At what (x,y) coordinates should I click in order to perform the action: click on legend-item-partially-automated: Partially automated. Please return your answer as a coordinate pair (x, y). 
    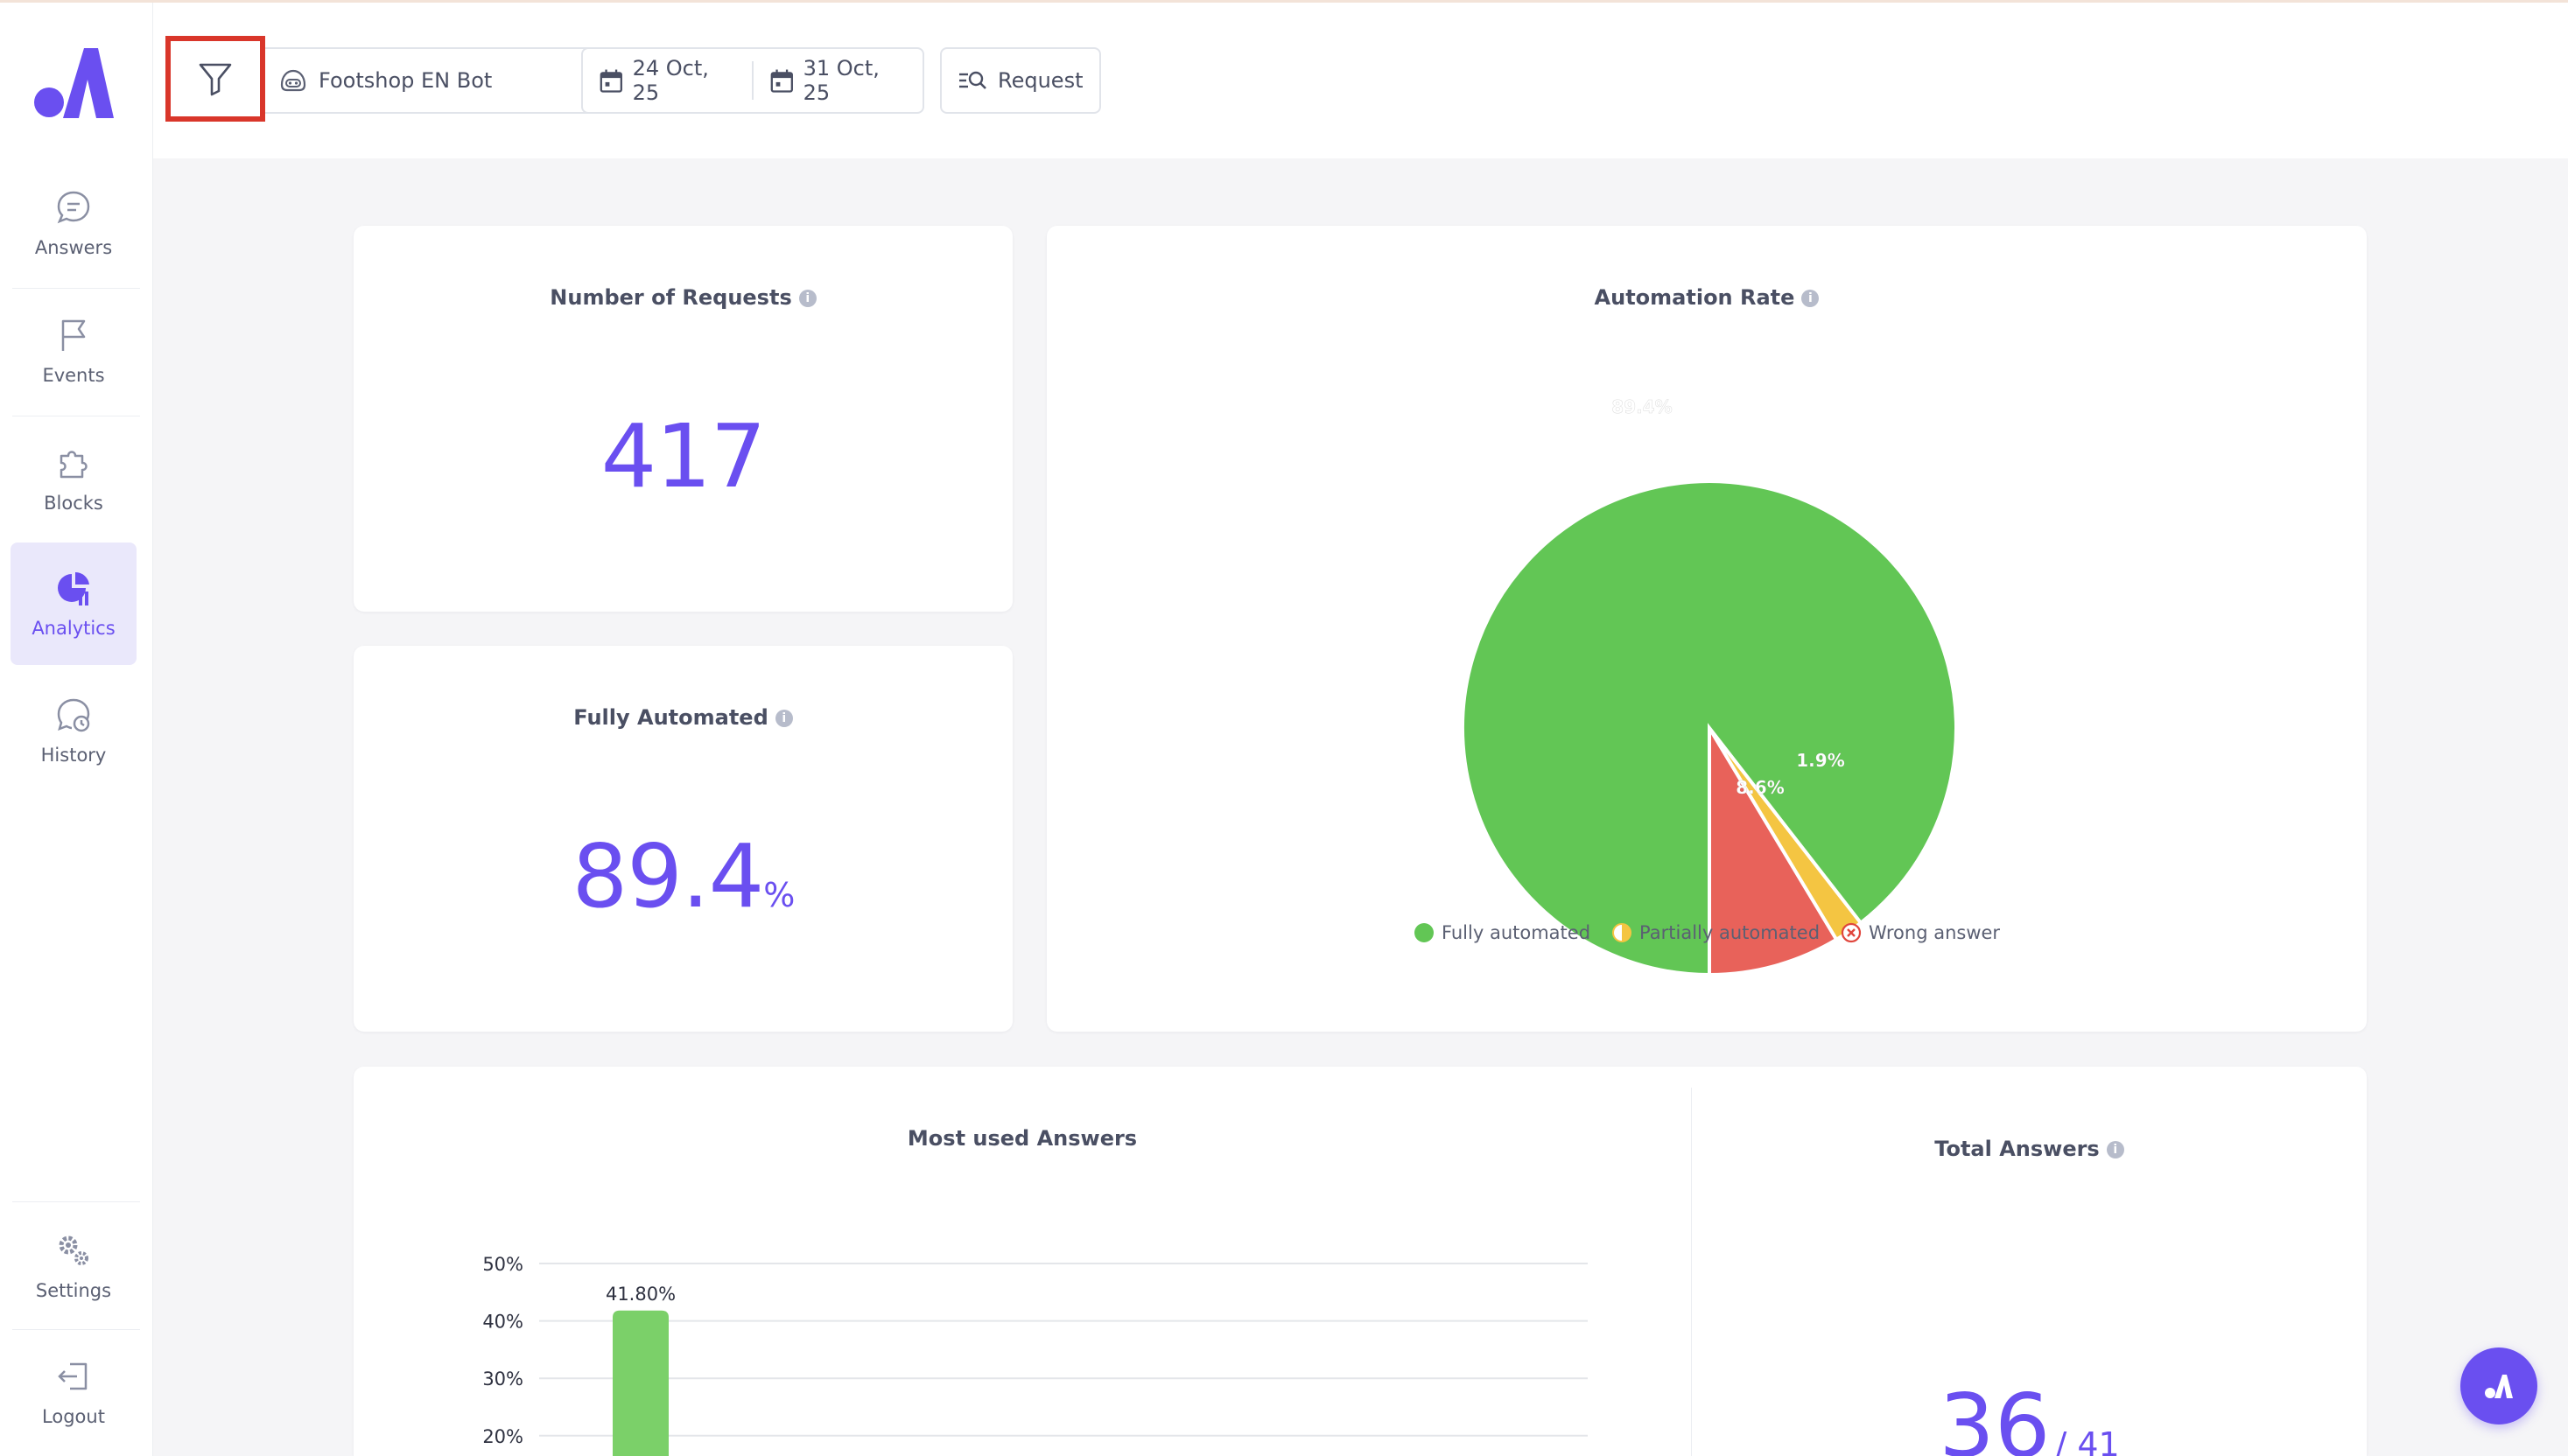
    Looking at the image, I should click on (1715, 932).